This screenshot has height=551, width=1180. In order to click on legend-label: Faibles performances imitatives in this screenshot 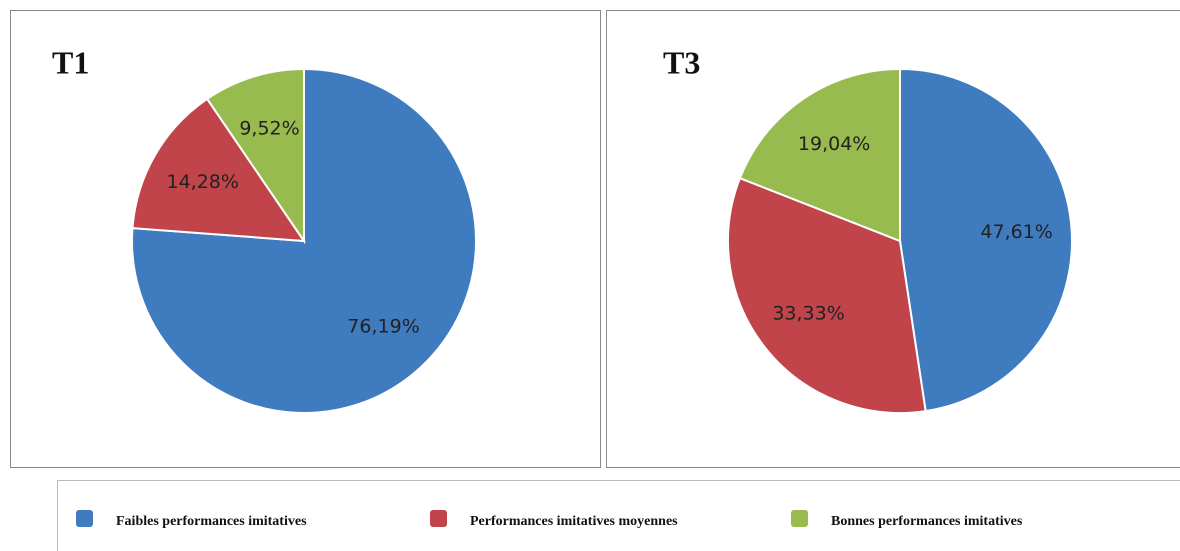, I will do `click(211, 521)`.